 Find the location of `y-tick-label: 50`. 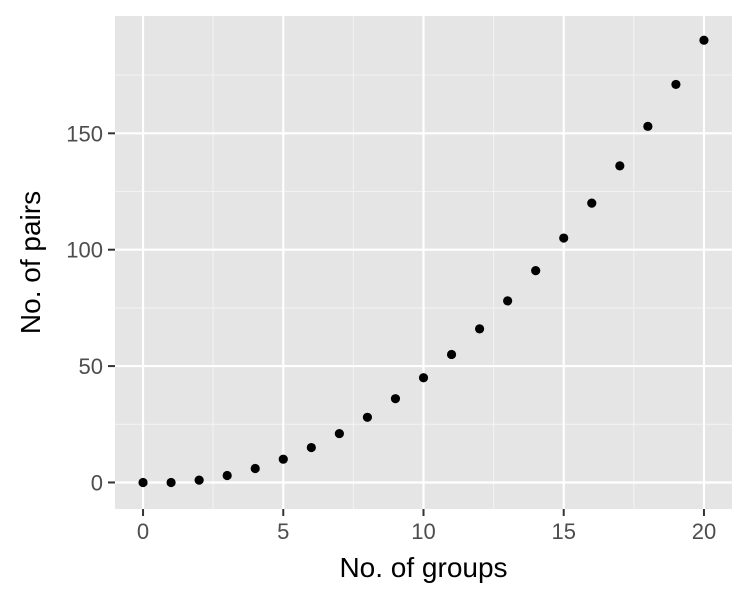

y-tick-label: 50 is located at coordinates (91, 366).